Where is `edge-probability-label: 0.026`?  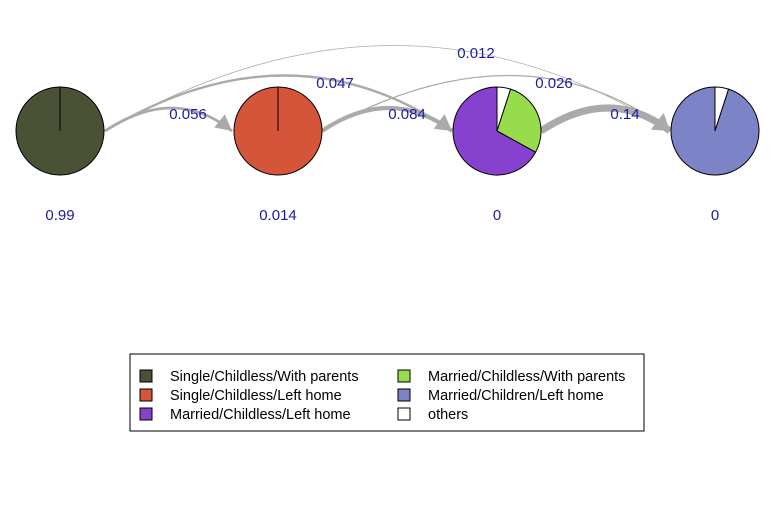
edge-probability-label: 0.026 is located at coordinates (554, 83).